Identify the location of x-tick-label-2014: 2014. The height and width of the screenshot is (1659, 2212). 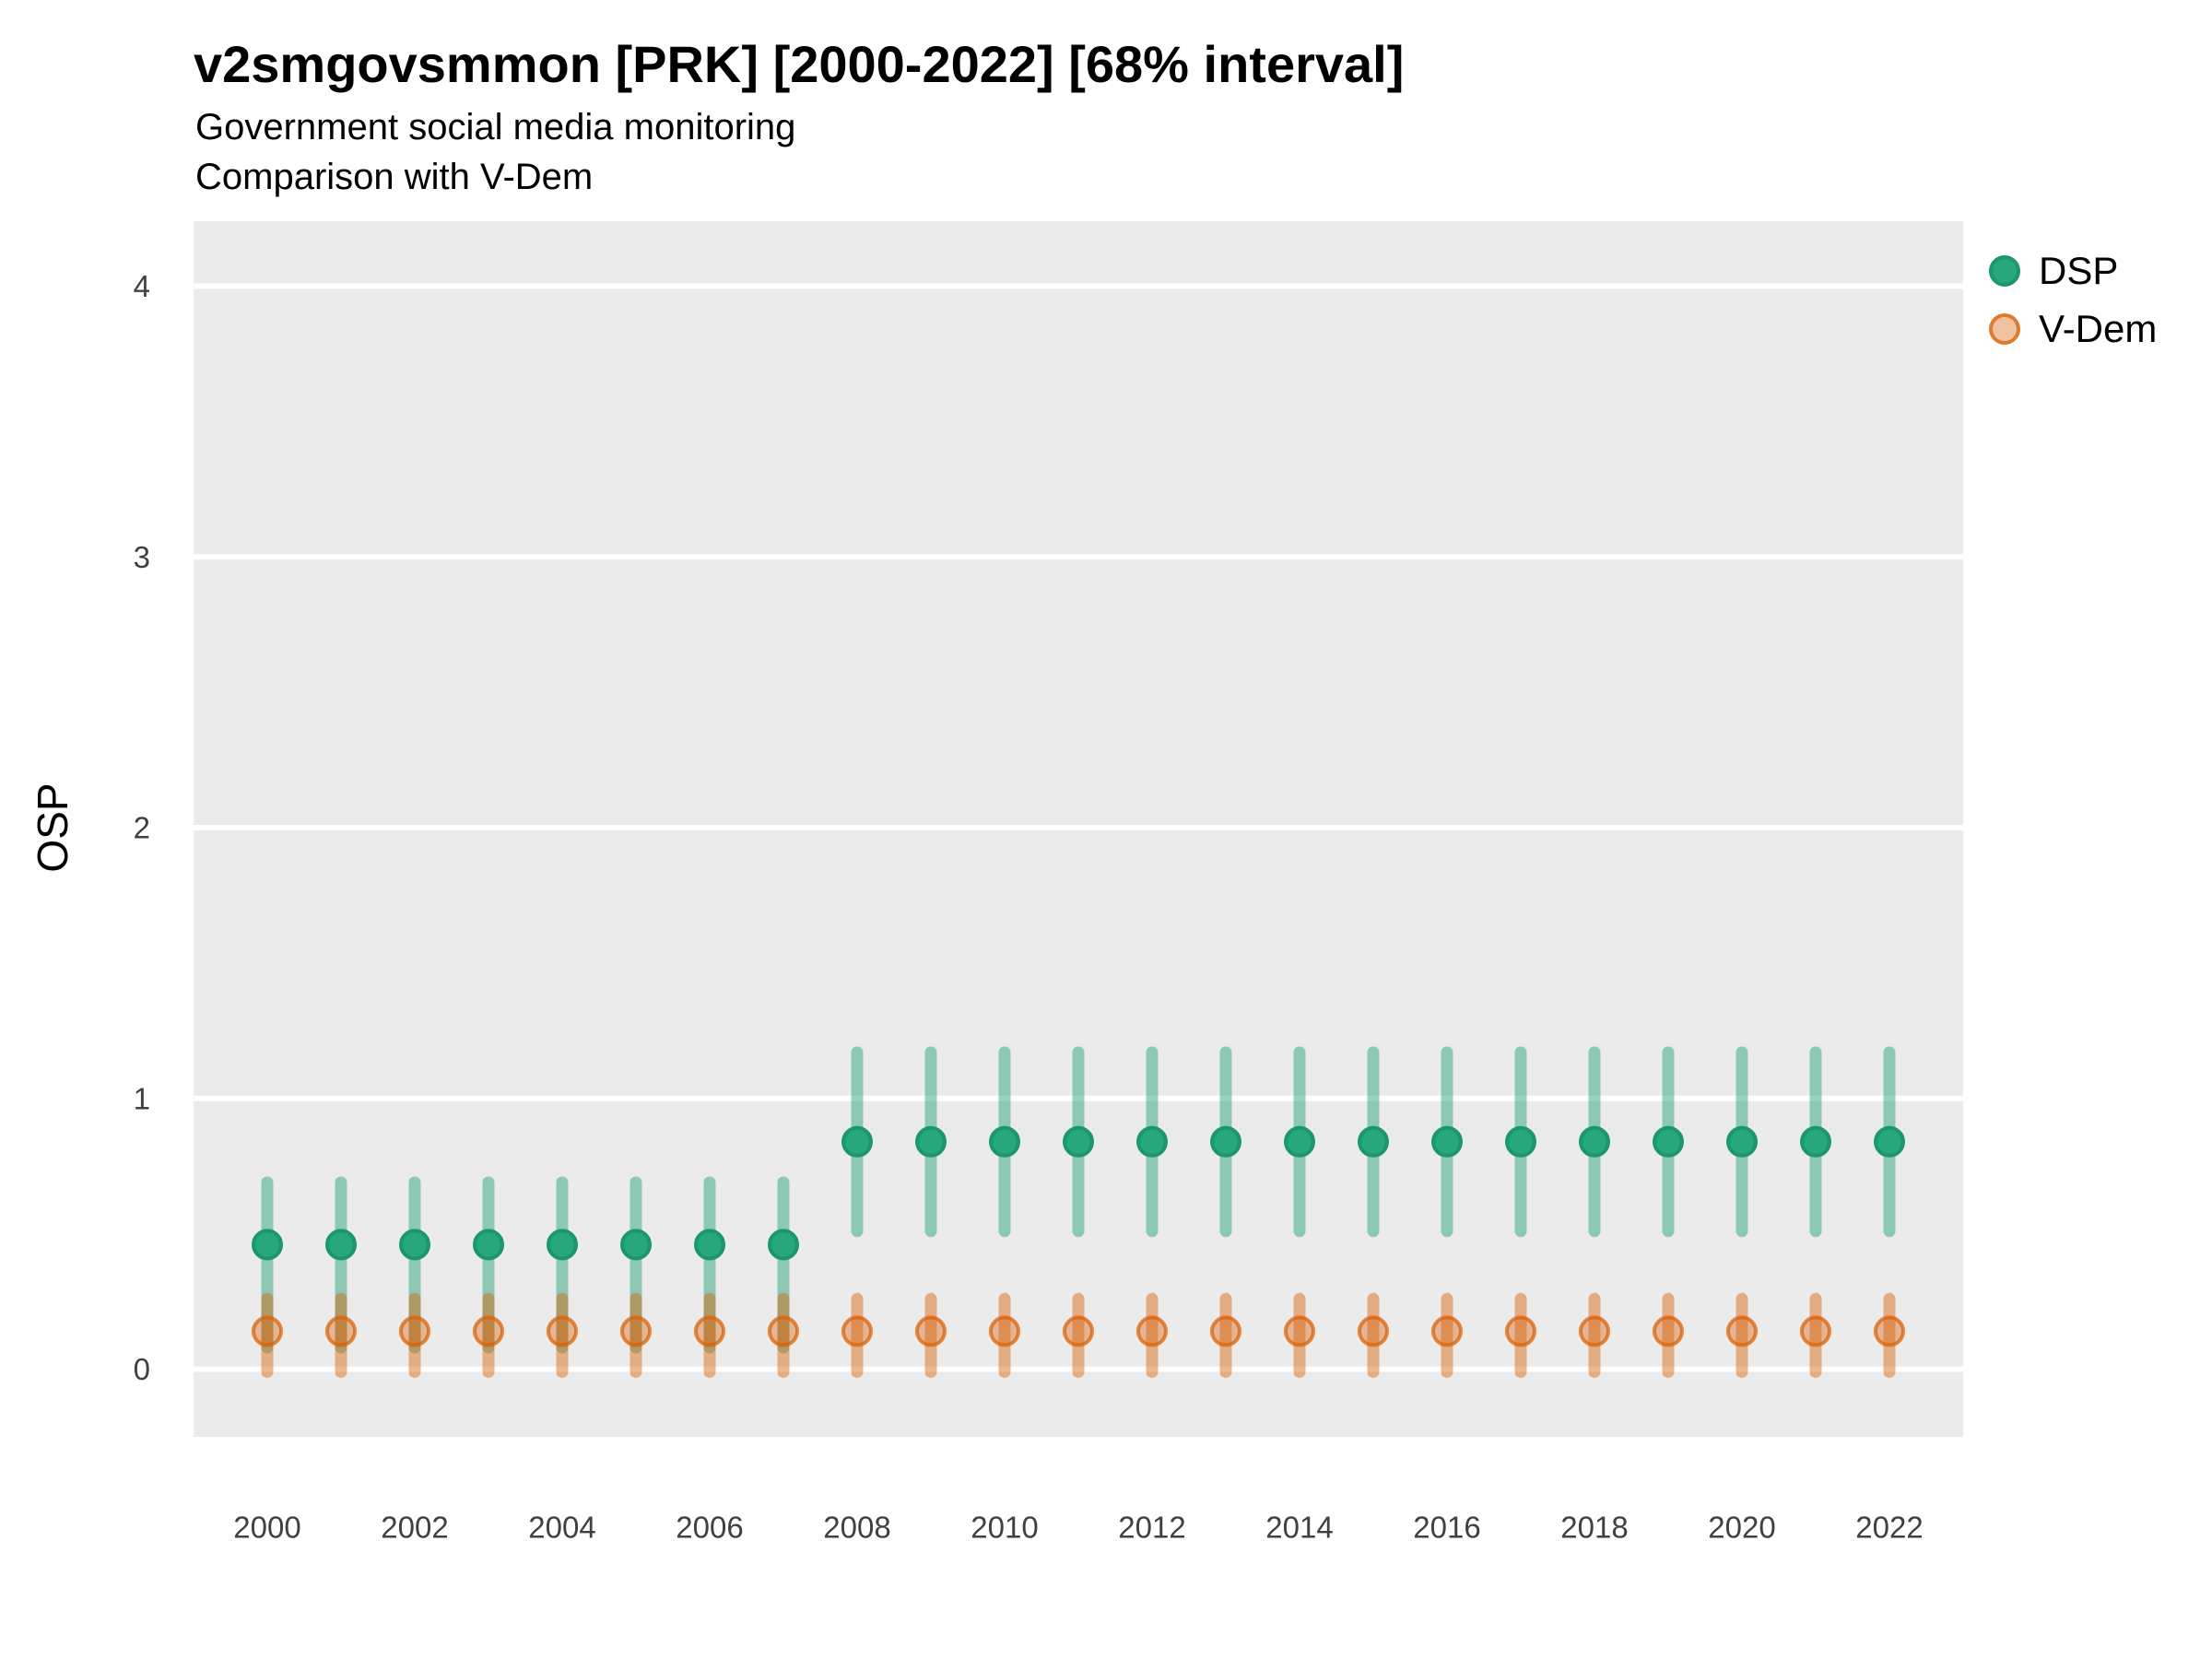
(1299, 1528).